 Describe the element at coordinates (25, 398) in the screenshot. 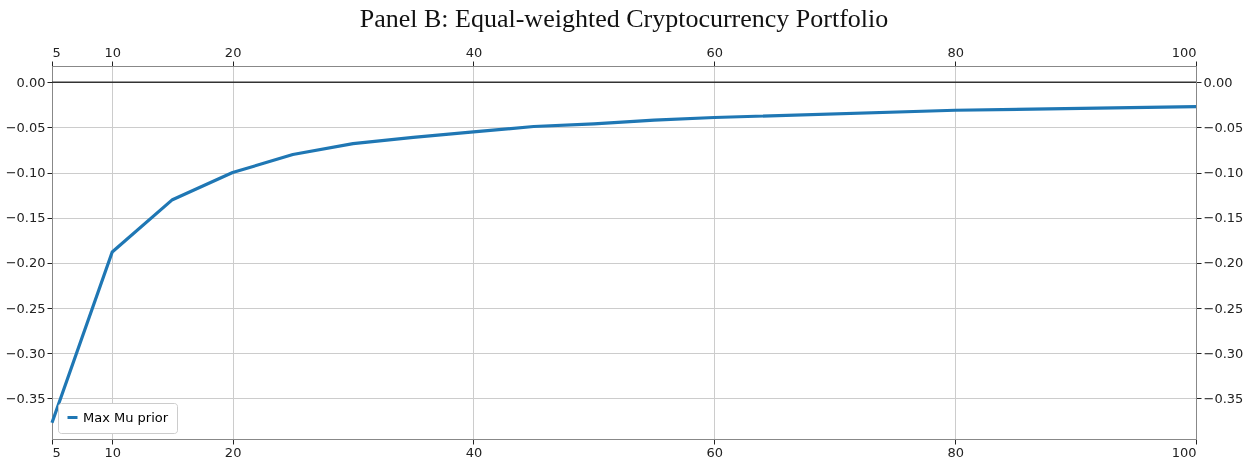

I see `y-tick-label: −0.35` at that location.